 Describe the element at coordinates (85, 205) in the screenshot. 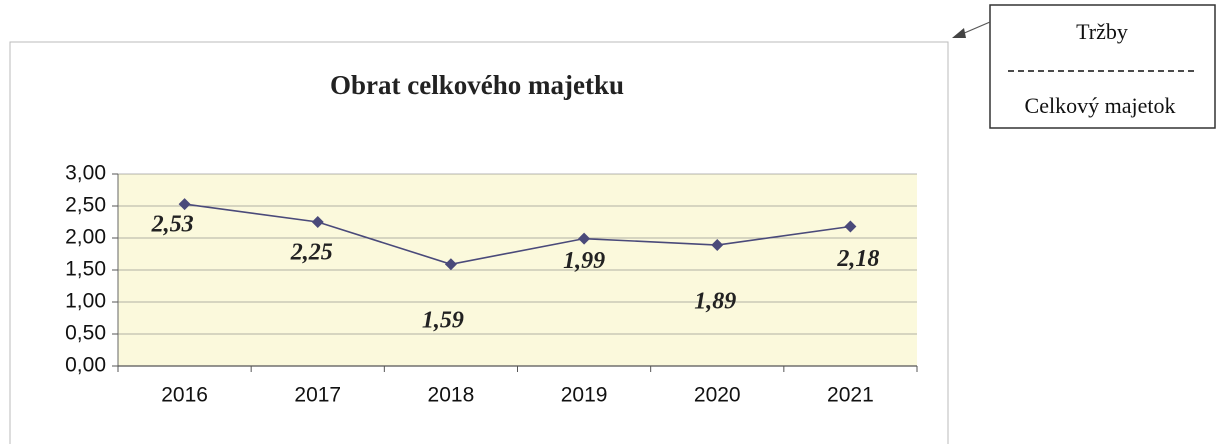

I see `y-tick-label: 2,50` at that location.